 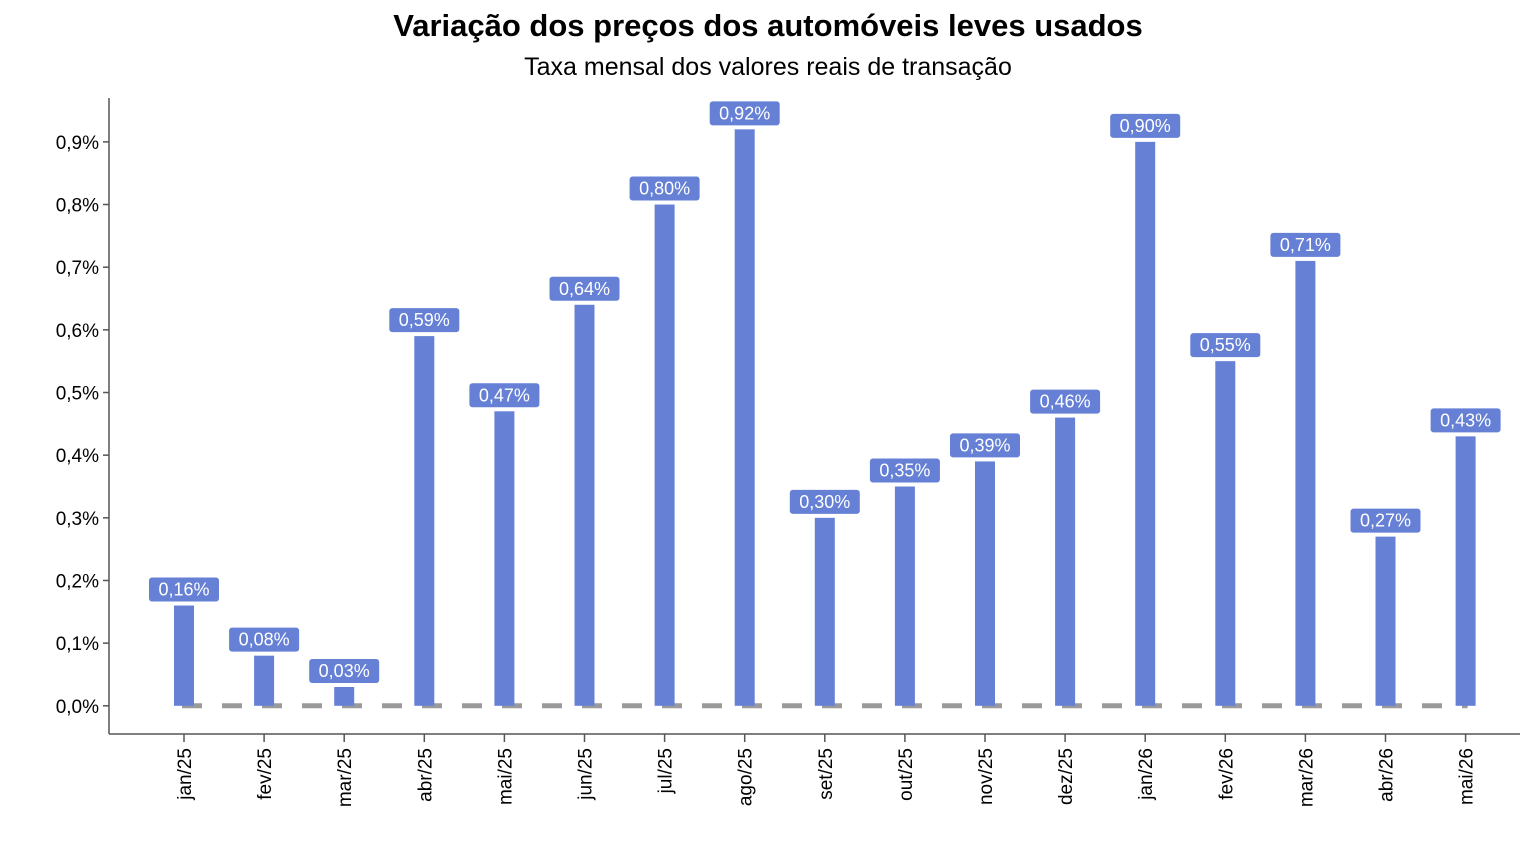 I want to click on y-axis-ticks: 0,0% 0,1% 0,2% 0,3% 0,4% 0,5% 0,6% 0,7% 0,8% 0,9%, so click(x=82, y=425).